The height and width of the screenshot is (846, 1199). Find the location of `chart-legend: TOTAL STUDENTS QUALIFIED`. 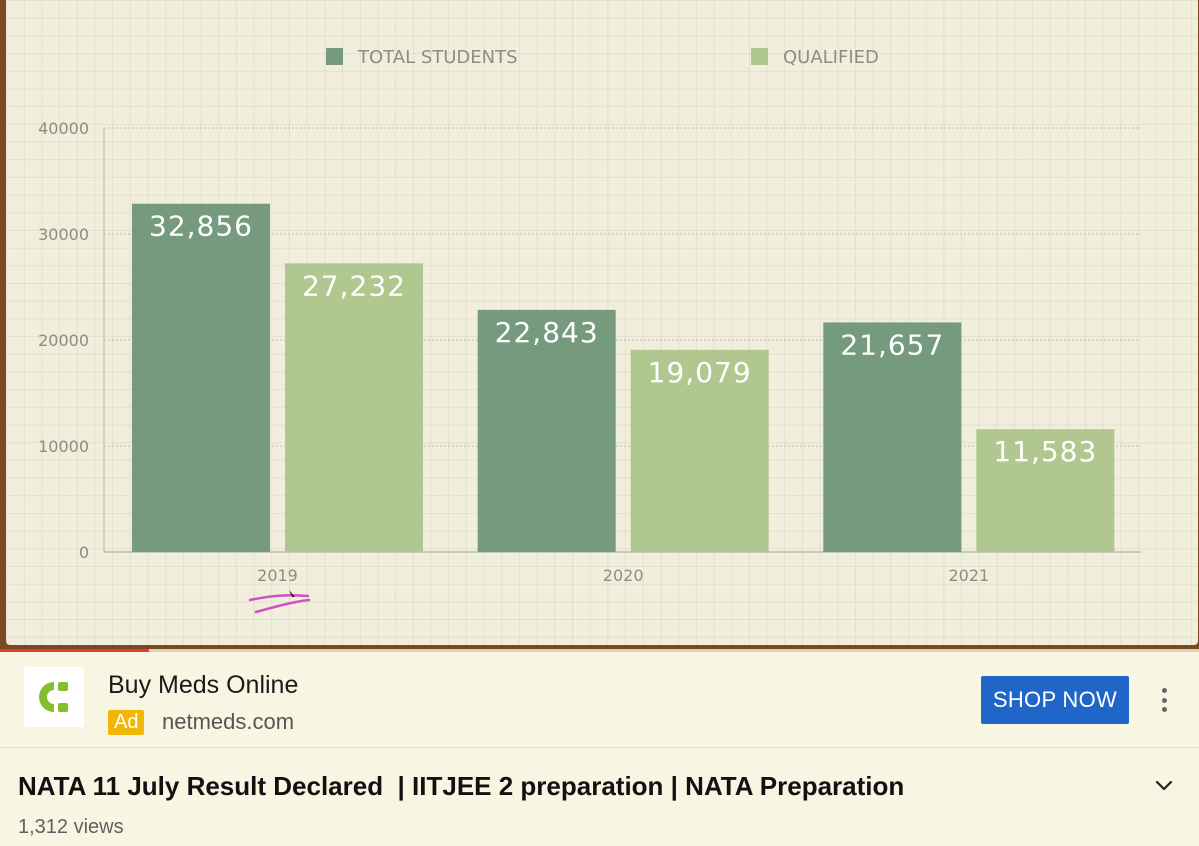

chart-legend: TOTAL STUDENTS QUALIFIED is located at coordinates (602, 57).